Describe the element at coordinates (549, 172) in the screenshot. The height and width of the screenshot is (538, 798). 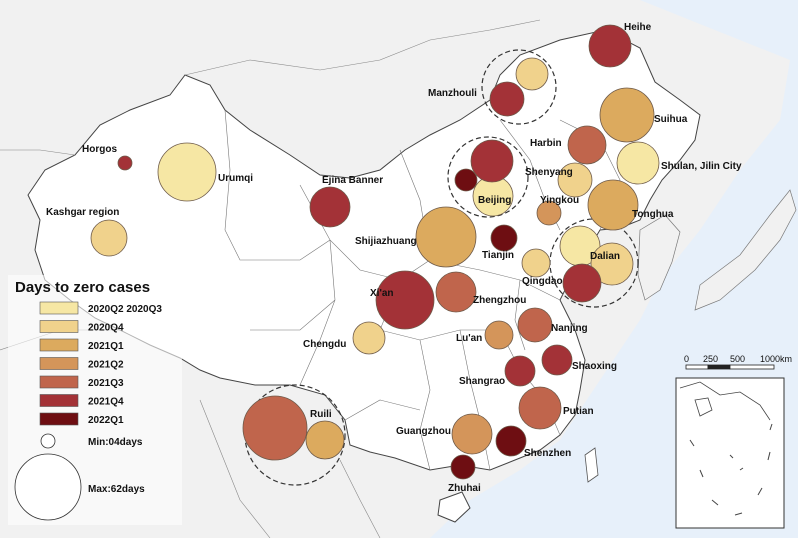
I see `label-shenyang: Shenyang` at that location.